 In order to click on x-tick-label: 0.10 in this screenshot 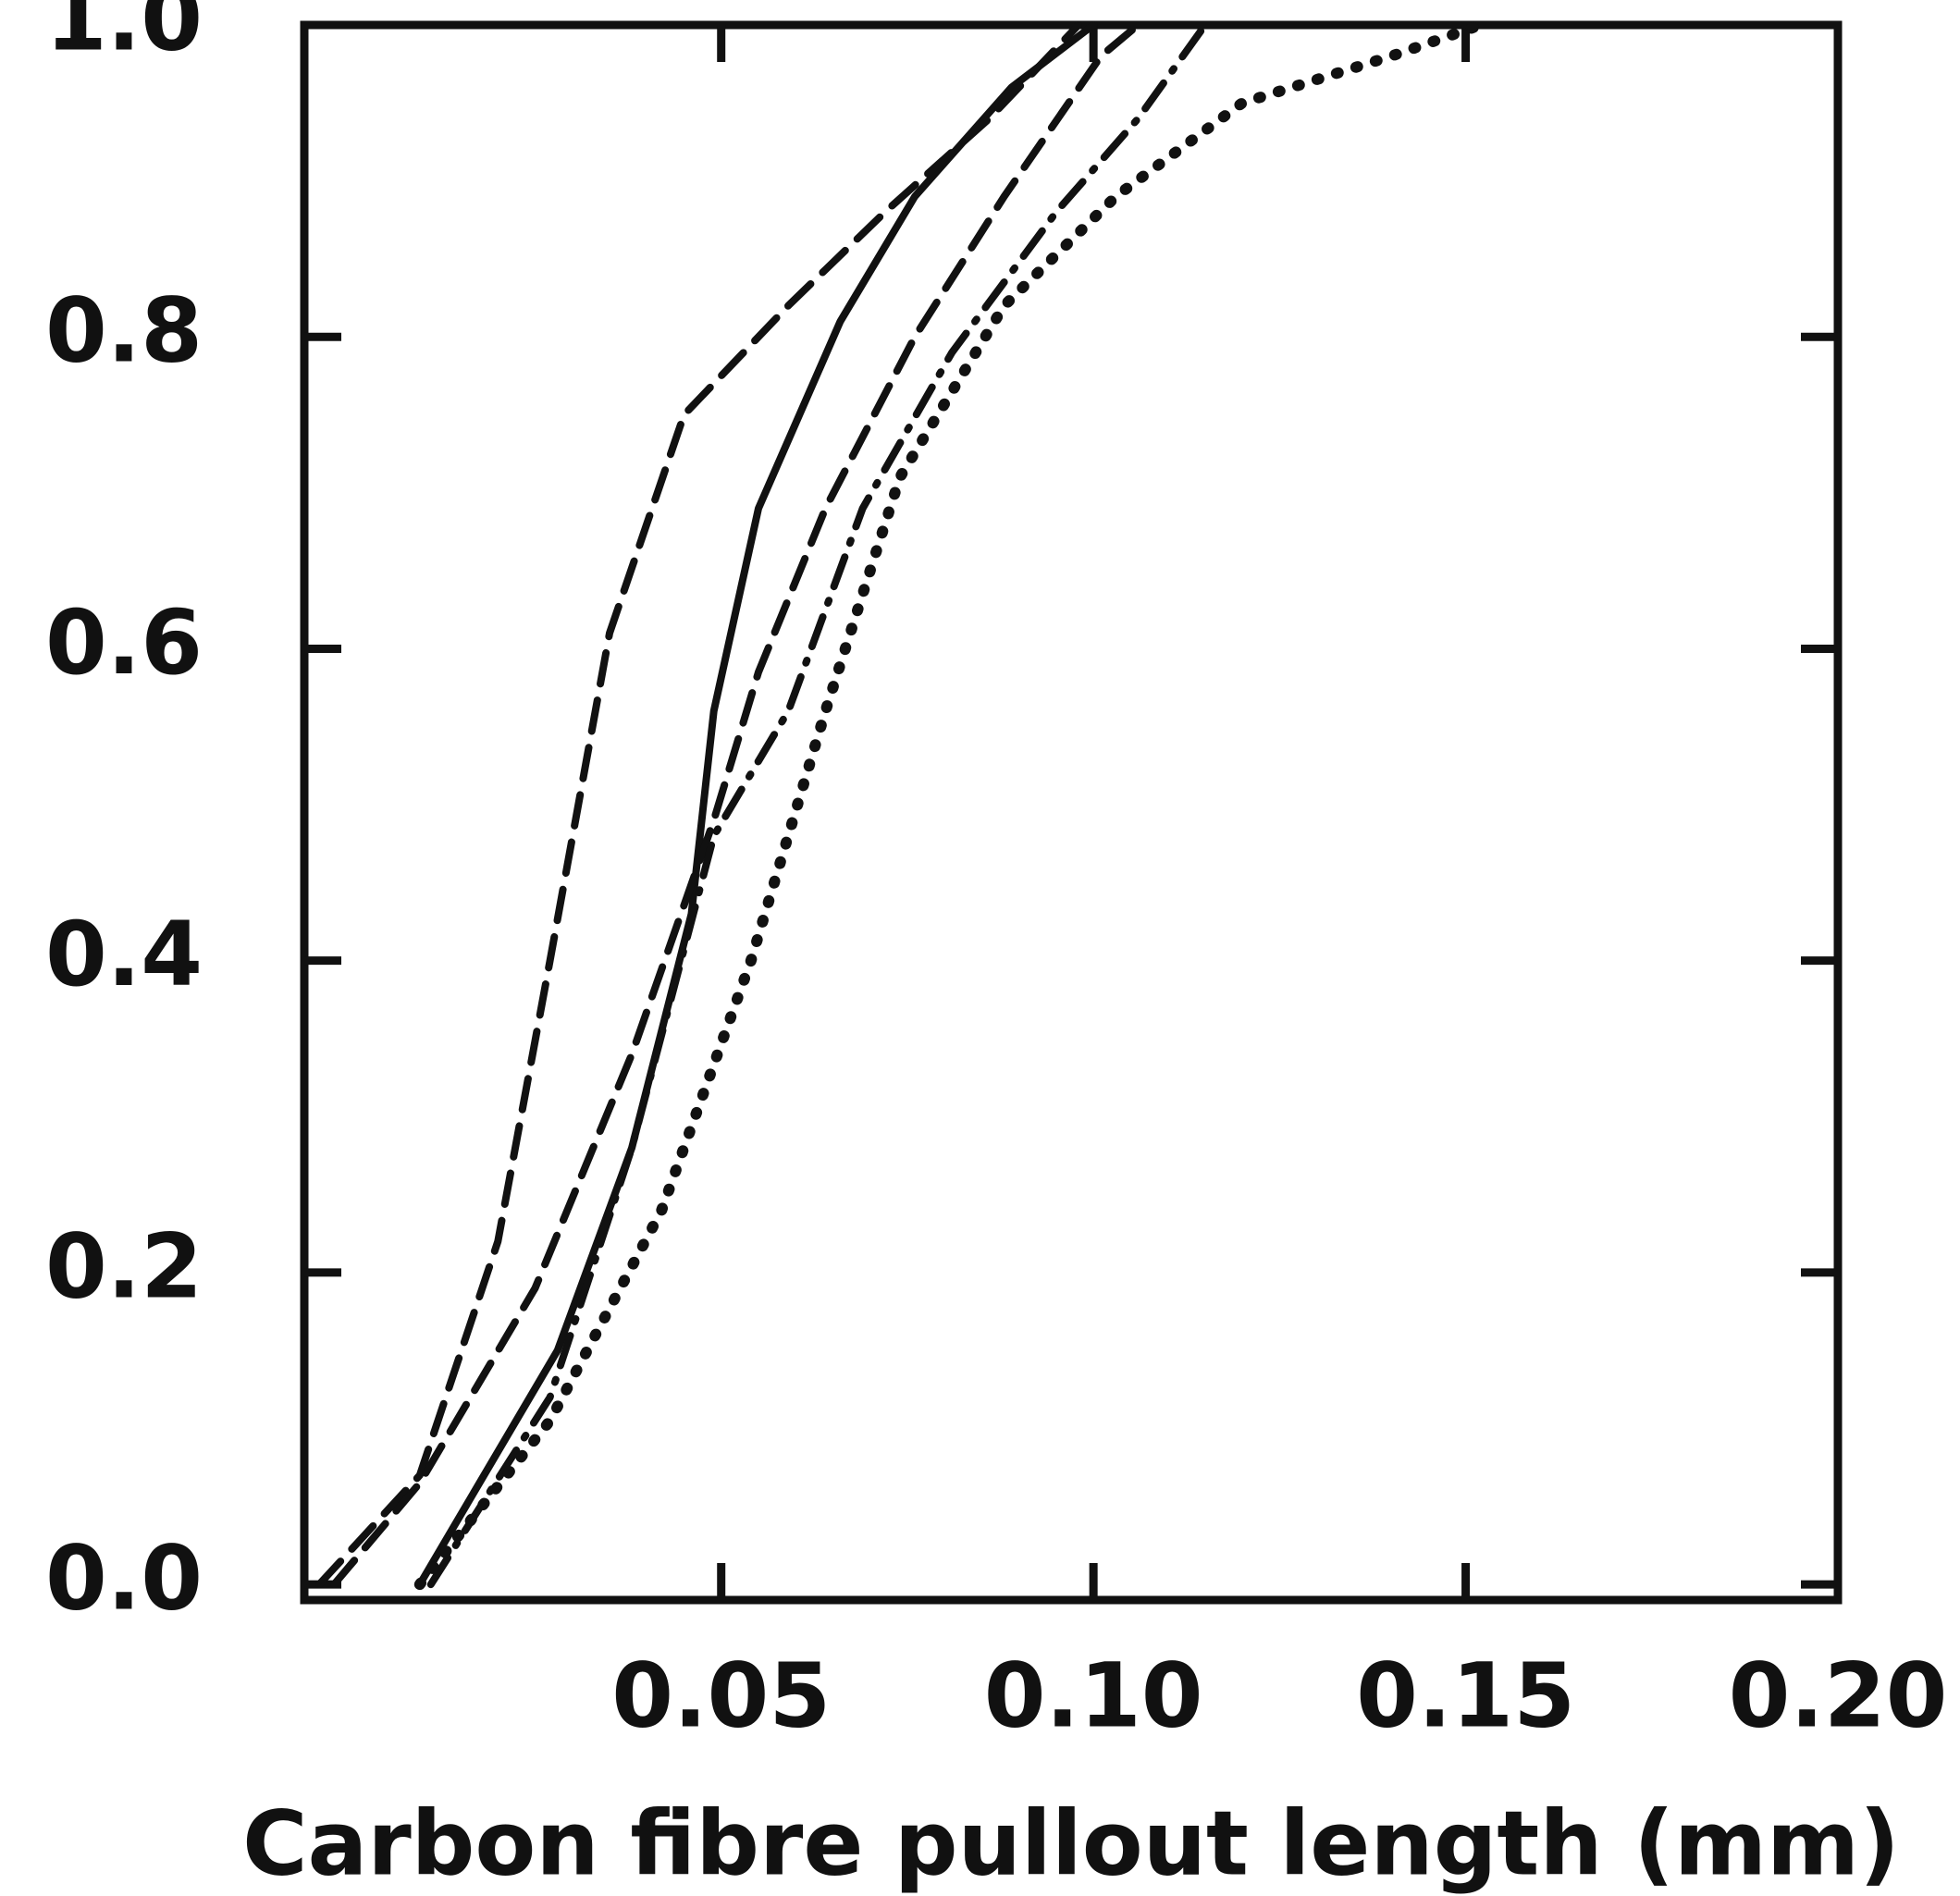, I will do `click(1093, 1696)`.